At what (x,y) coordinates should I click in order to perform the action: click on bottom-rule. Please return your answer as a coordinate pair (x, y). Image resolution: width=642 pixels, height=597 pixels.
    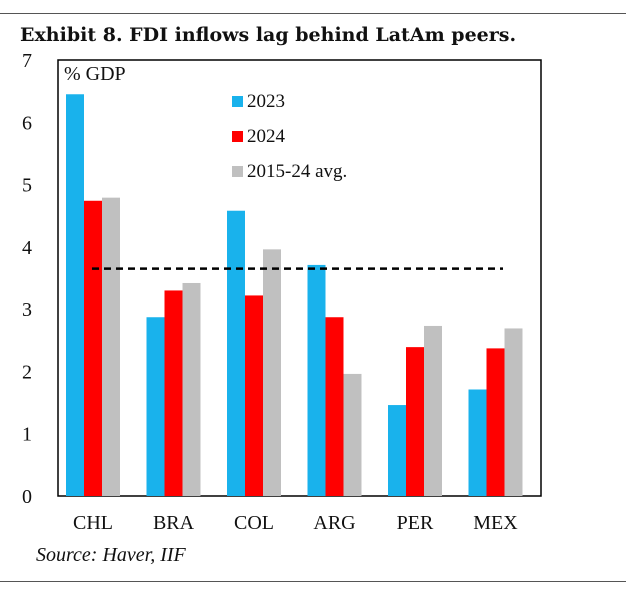
    Looking at the image, I should click on (313, 581).